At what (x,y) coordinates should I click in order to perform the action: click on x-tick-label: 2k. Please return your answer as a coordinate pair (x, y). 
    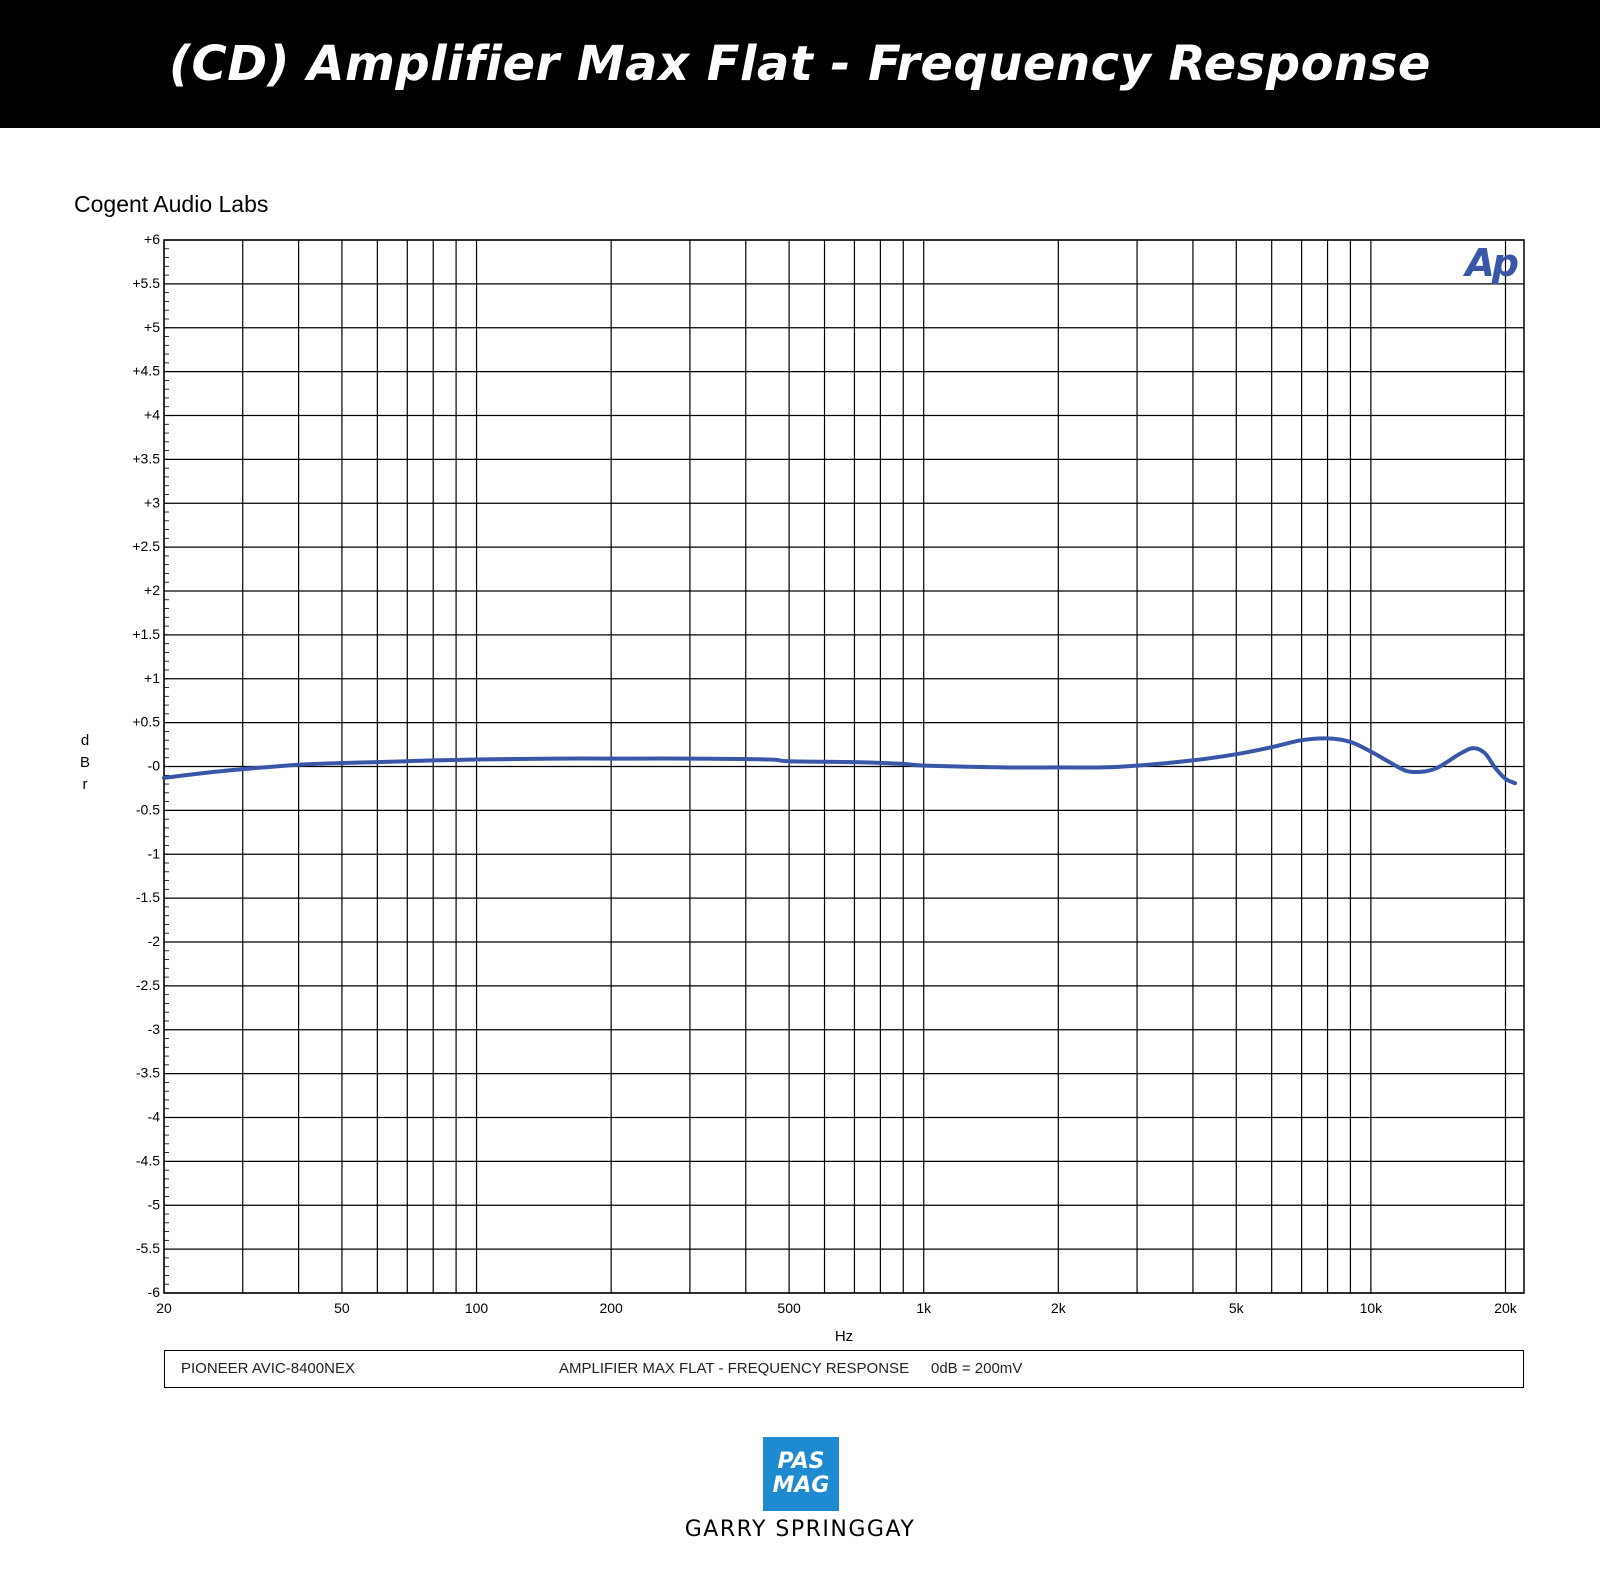
    Looking at the image, I should click on (1059, 1308).